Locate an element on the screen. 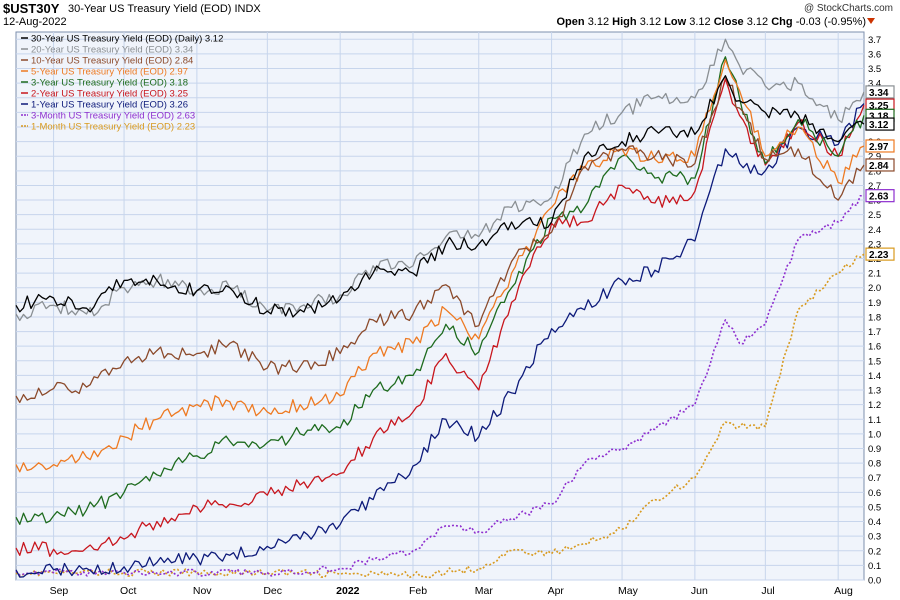  y-tick-label: 1.1 is located at coordinates (874, 420).